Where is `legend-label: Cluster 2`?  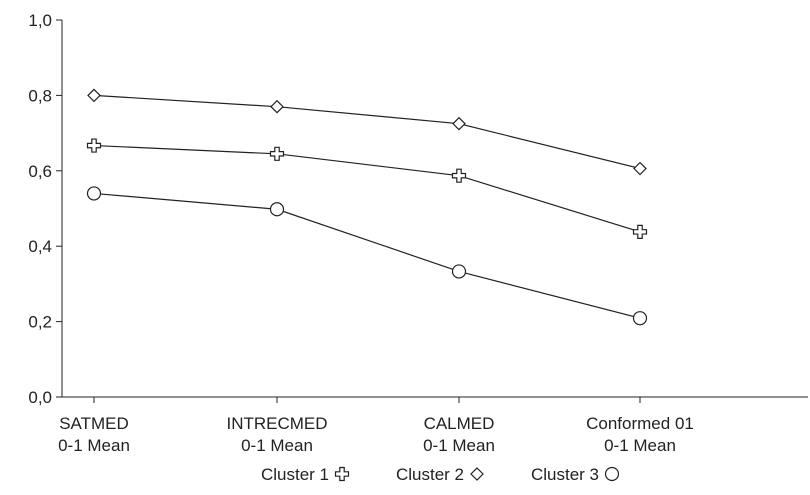
legend-label: Cluster 2 is located at coordinates (430, 474).